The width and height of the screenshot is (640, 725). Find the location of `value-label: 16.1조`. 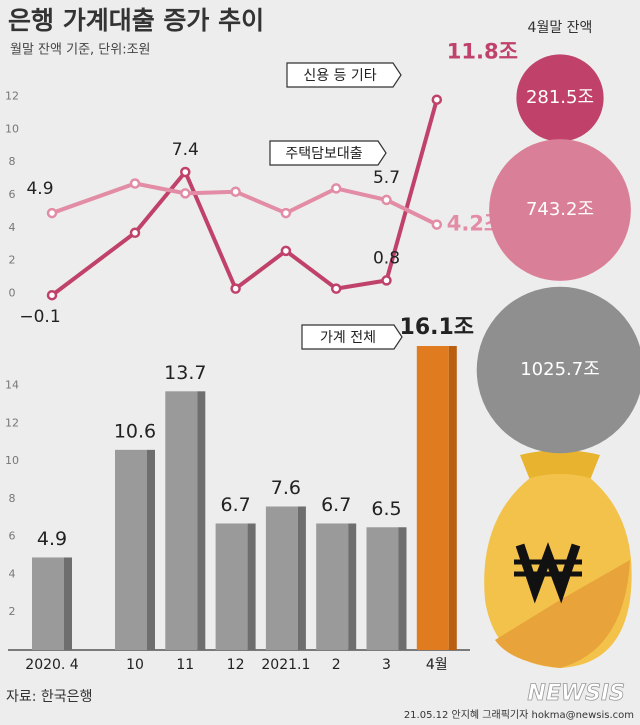

value-label: 16.1조 is located at coordinates (437, 327).